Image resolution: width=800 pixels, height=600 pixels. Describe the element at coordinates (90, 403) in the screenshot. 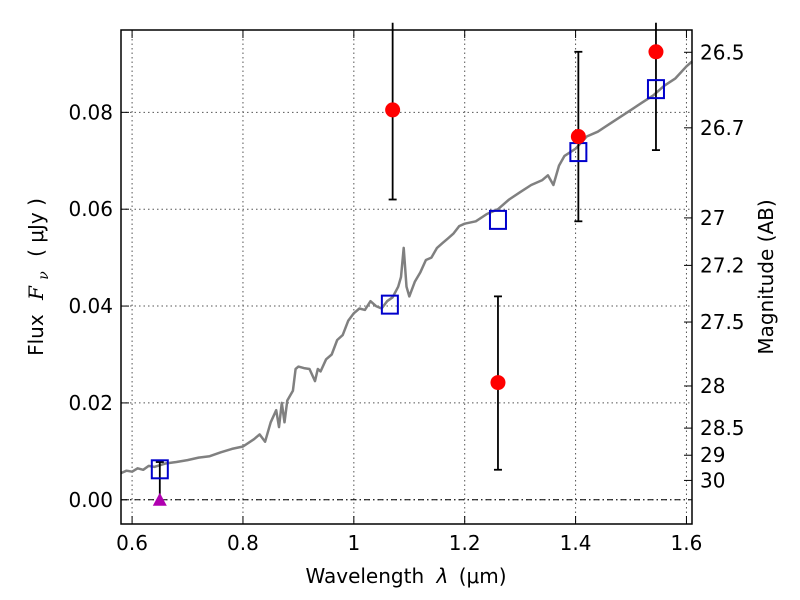

I see `y-tick-label: 0.02` at that location.